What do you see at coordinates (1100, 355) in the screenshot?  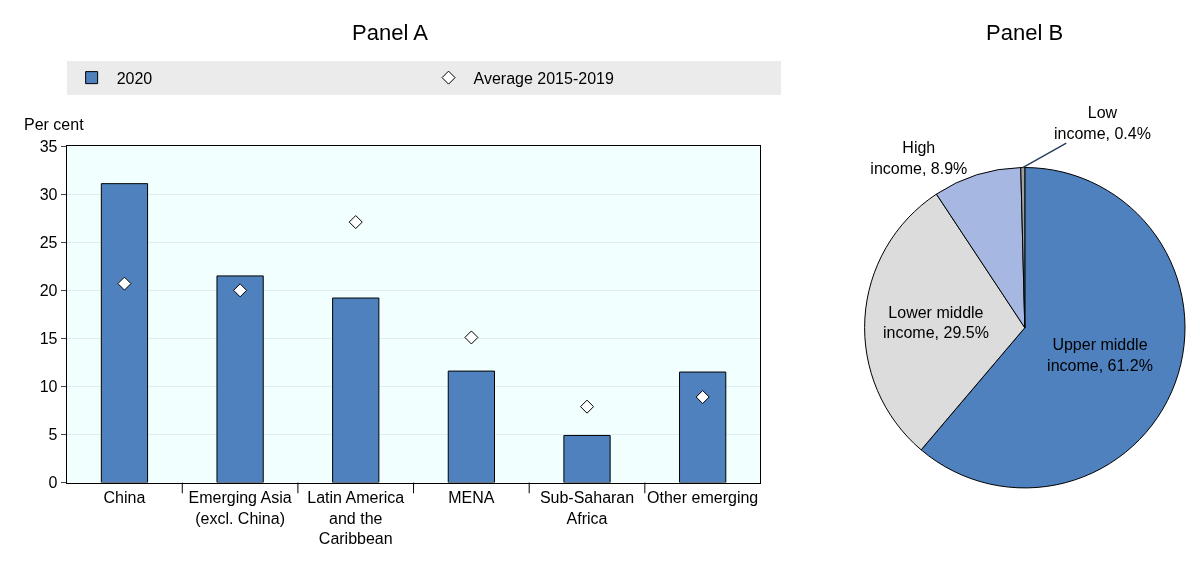 I see `slice-label: Upper middle income, 61.2%` at bounding box center [1100, 355].